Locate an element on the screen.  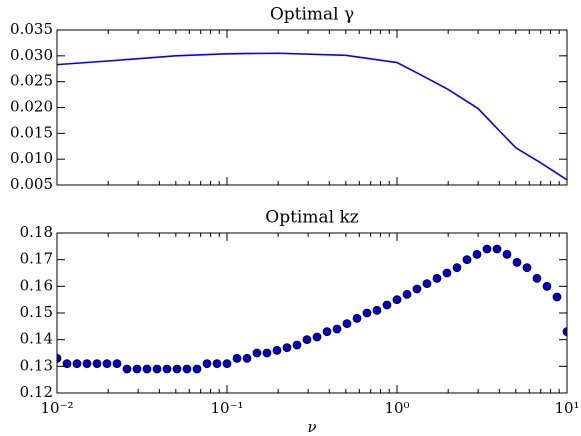
y-tick-label: 0.14 is located at coordinates (36, 339).